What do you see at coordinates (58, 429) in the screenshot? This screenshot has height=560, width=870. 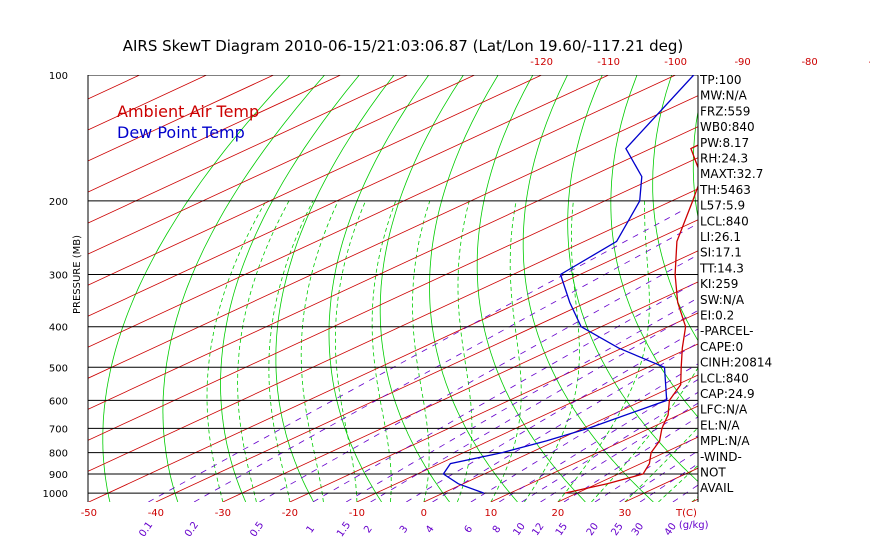 I see `pressure-tick-label: 700` at bounding box center [58, 429].